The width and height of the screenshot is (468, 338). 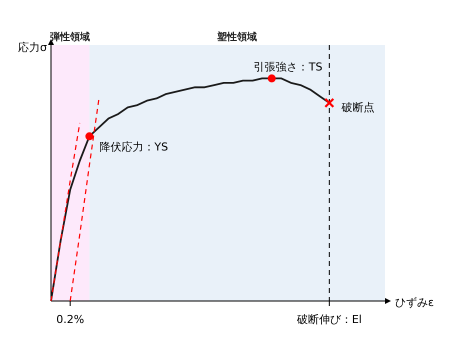 I want to click on x-axis-title: ひずみε, so click(x=414, y=302).